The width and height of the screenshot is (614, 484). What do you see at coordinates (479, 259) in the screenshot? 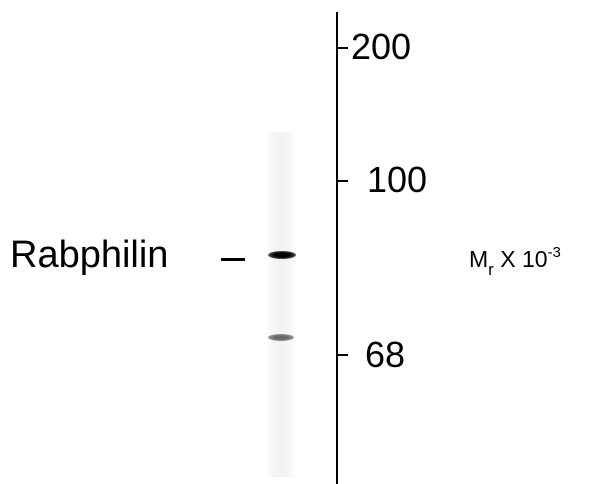
I see `mw-main-letter: M` at bounding box center [479, 259].